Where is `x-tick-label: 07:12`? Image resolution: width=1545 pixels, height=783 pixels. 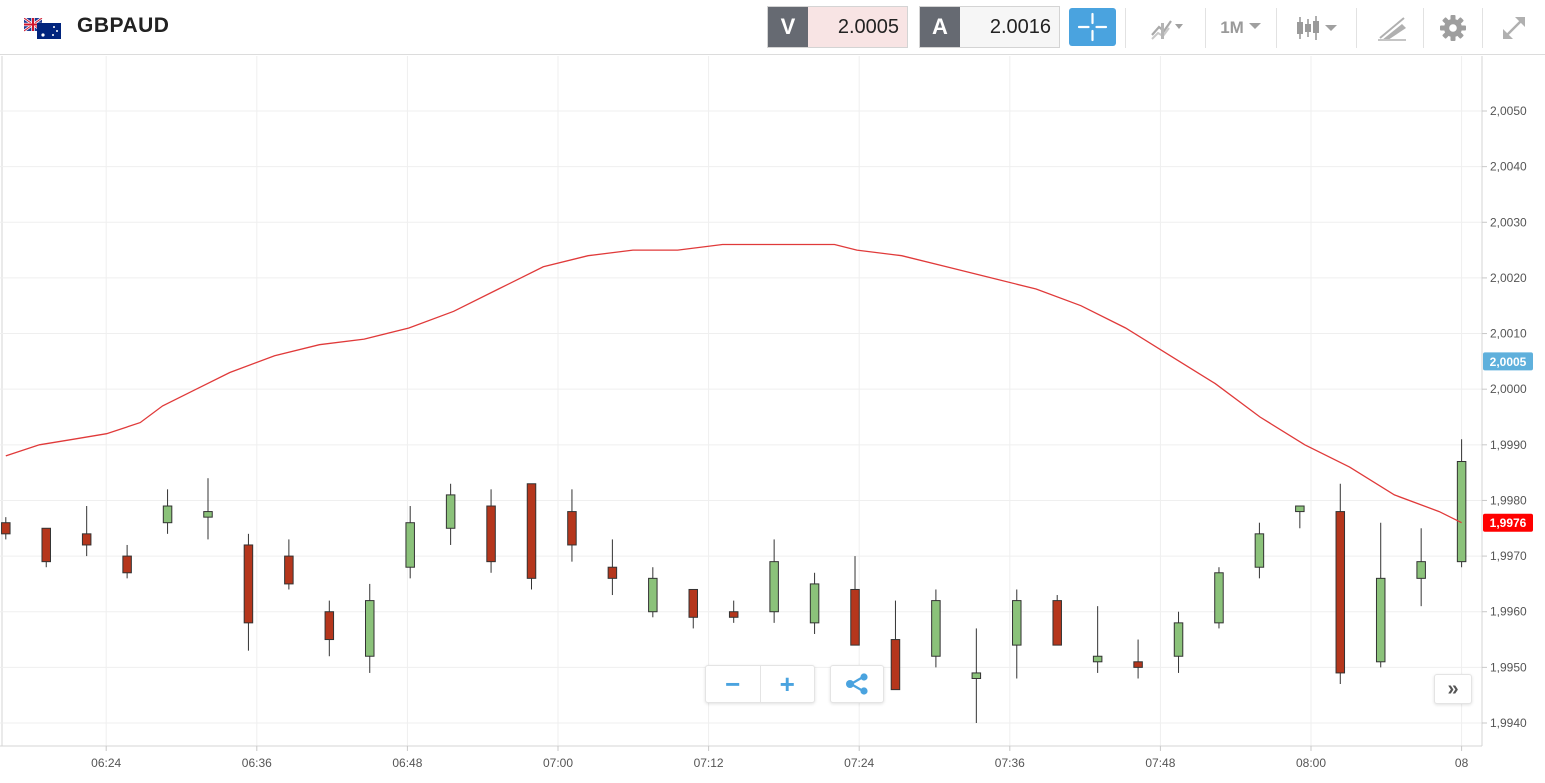
x-tick-label: 07:12 is located at coordinates (709, 763).